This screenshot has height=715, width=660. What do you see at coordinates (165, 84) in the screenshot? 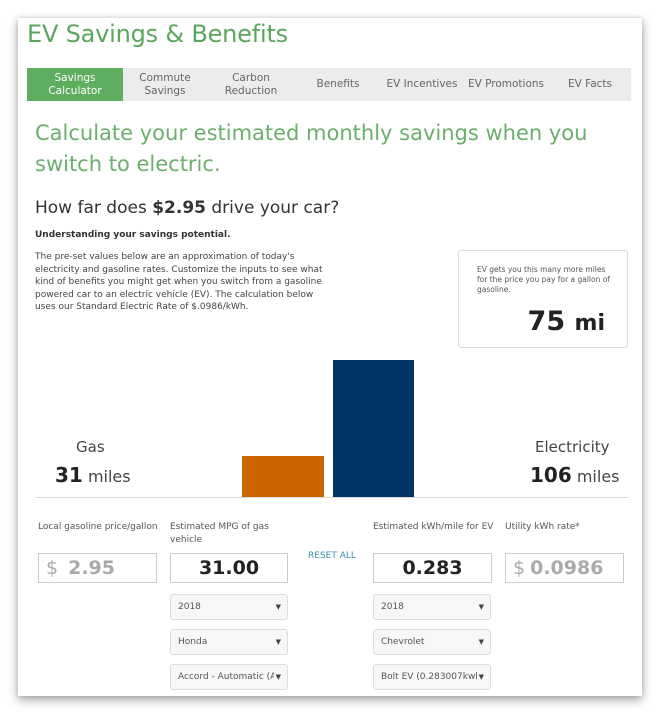
I see `tab-commute-savings: Commute Savings` at bounding box center [165, 84].